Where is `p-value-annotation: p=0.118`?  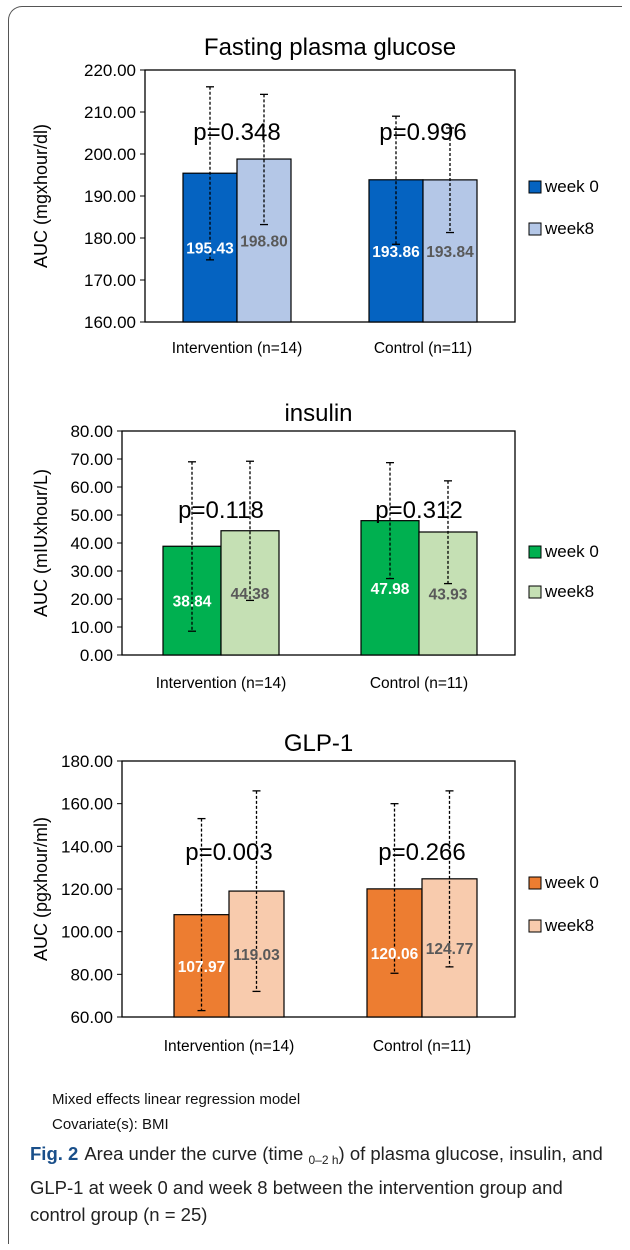 p-value-annotation: p=0.118 is located at coordinates (221, 510).